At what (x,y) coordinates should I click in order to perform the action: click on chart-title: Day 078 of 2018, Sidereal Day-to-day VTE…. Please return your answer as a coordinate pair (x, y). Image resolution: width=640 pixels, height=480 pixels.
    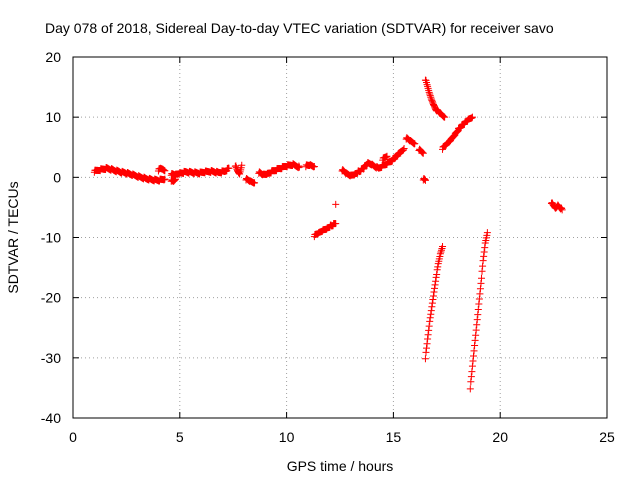
    Looking at the image, I should click on (299, 28).